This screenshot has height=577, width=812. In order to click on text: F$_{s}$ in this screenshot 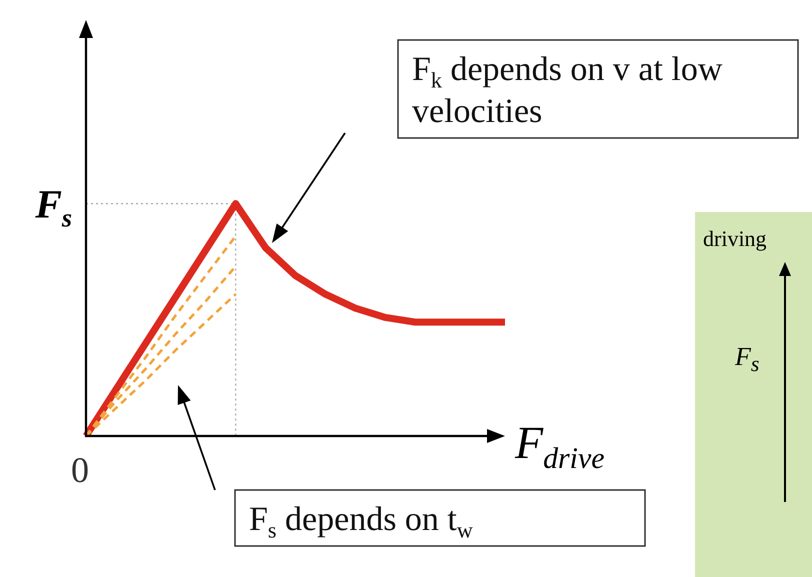, I will do `click(747, 360)`.